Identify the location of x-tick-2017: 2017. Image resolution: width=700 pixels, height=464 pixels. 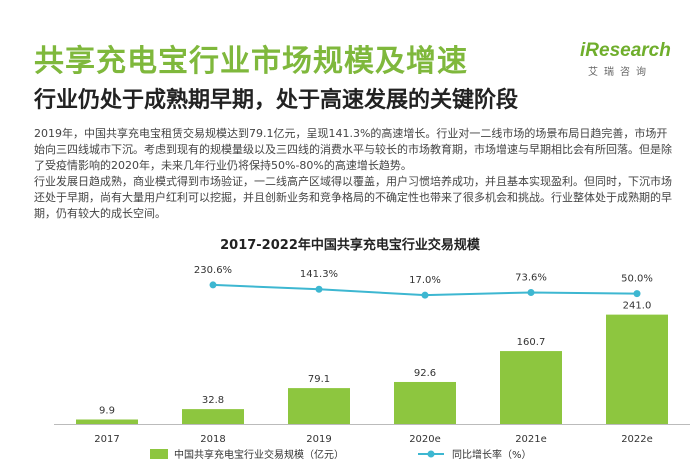
(106, 439).